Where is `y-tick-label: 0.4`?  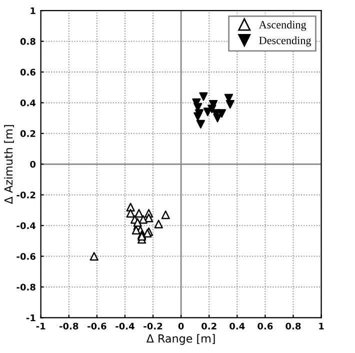
y-tick-label: 0.4 is located at coordinates (28, 102).